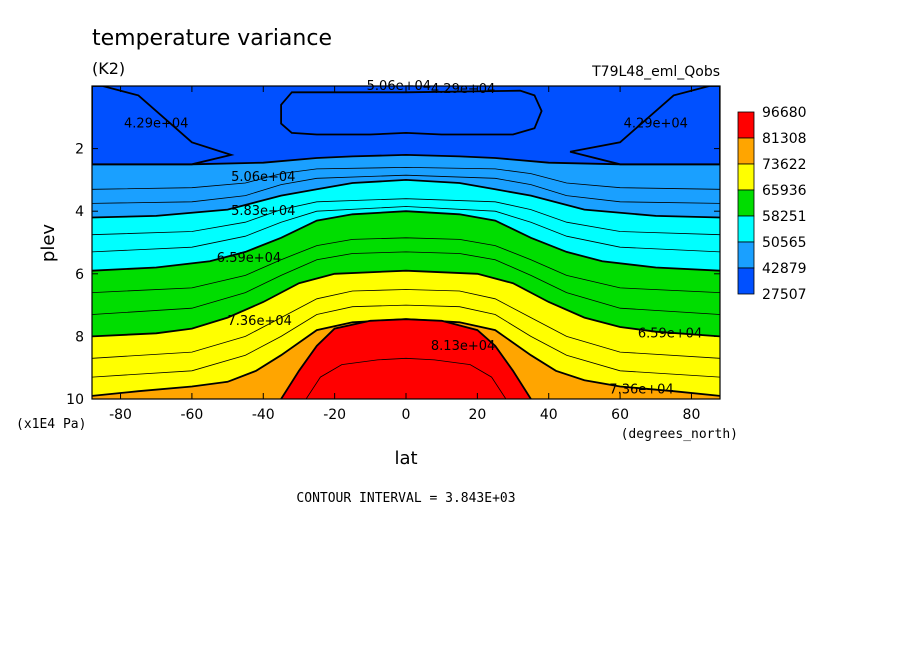 The image size is (904, 654). Describe the element at coordinates (120, 415) in the screenshot. I see `x-tick-label: -80` at that location.